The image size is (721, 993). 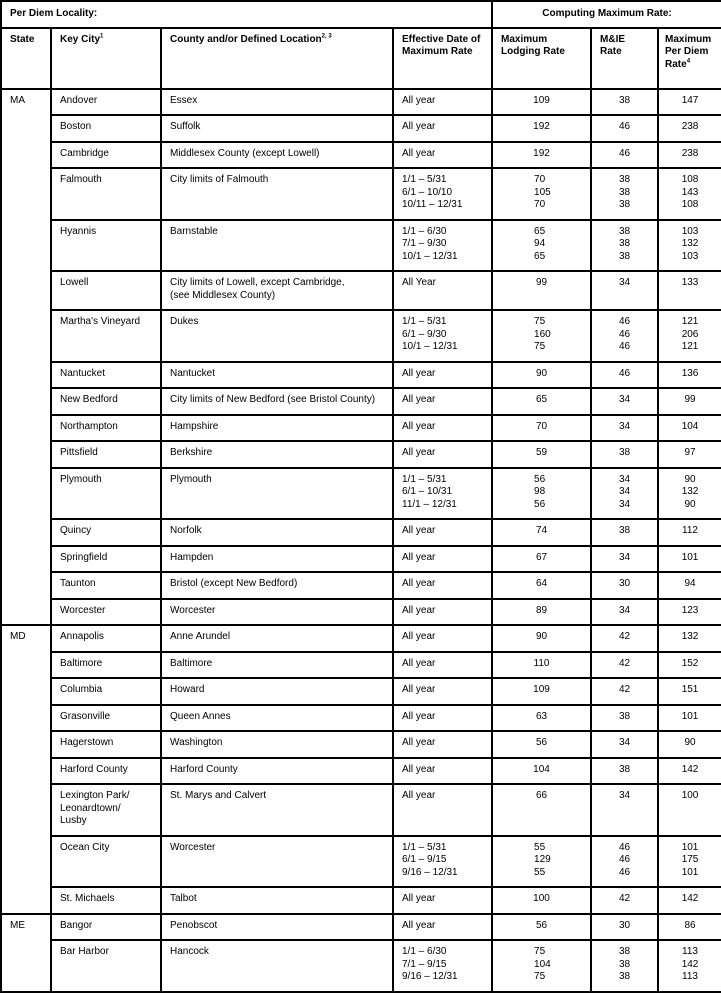 I want to click on mie-rate-cell: 38 38 38, so click(x=625, y=194).